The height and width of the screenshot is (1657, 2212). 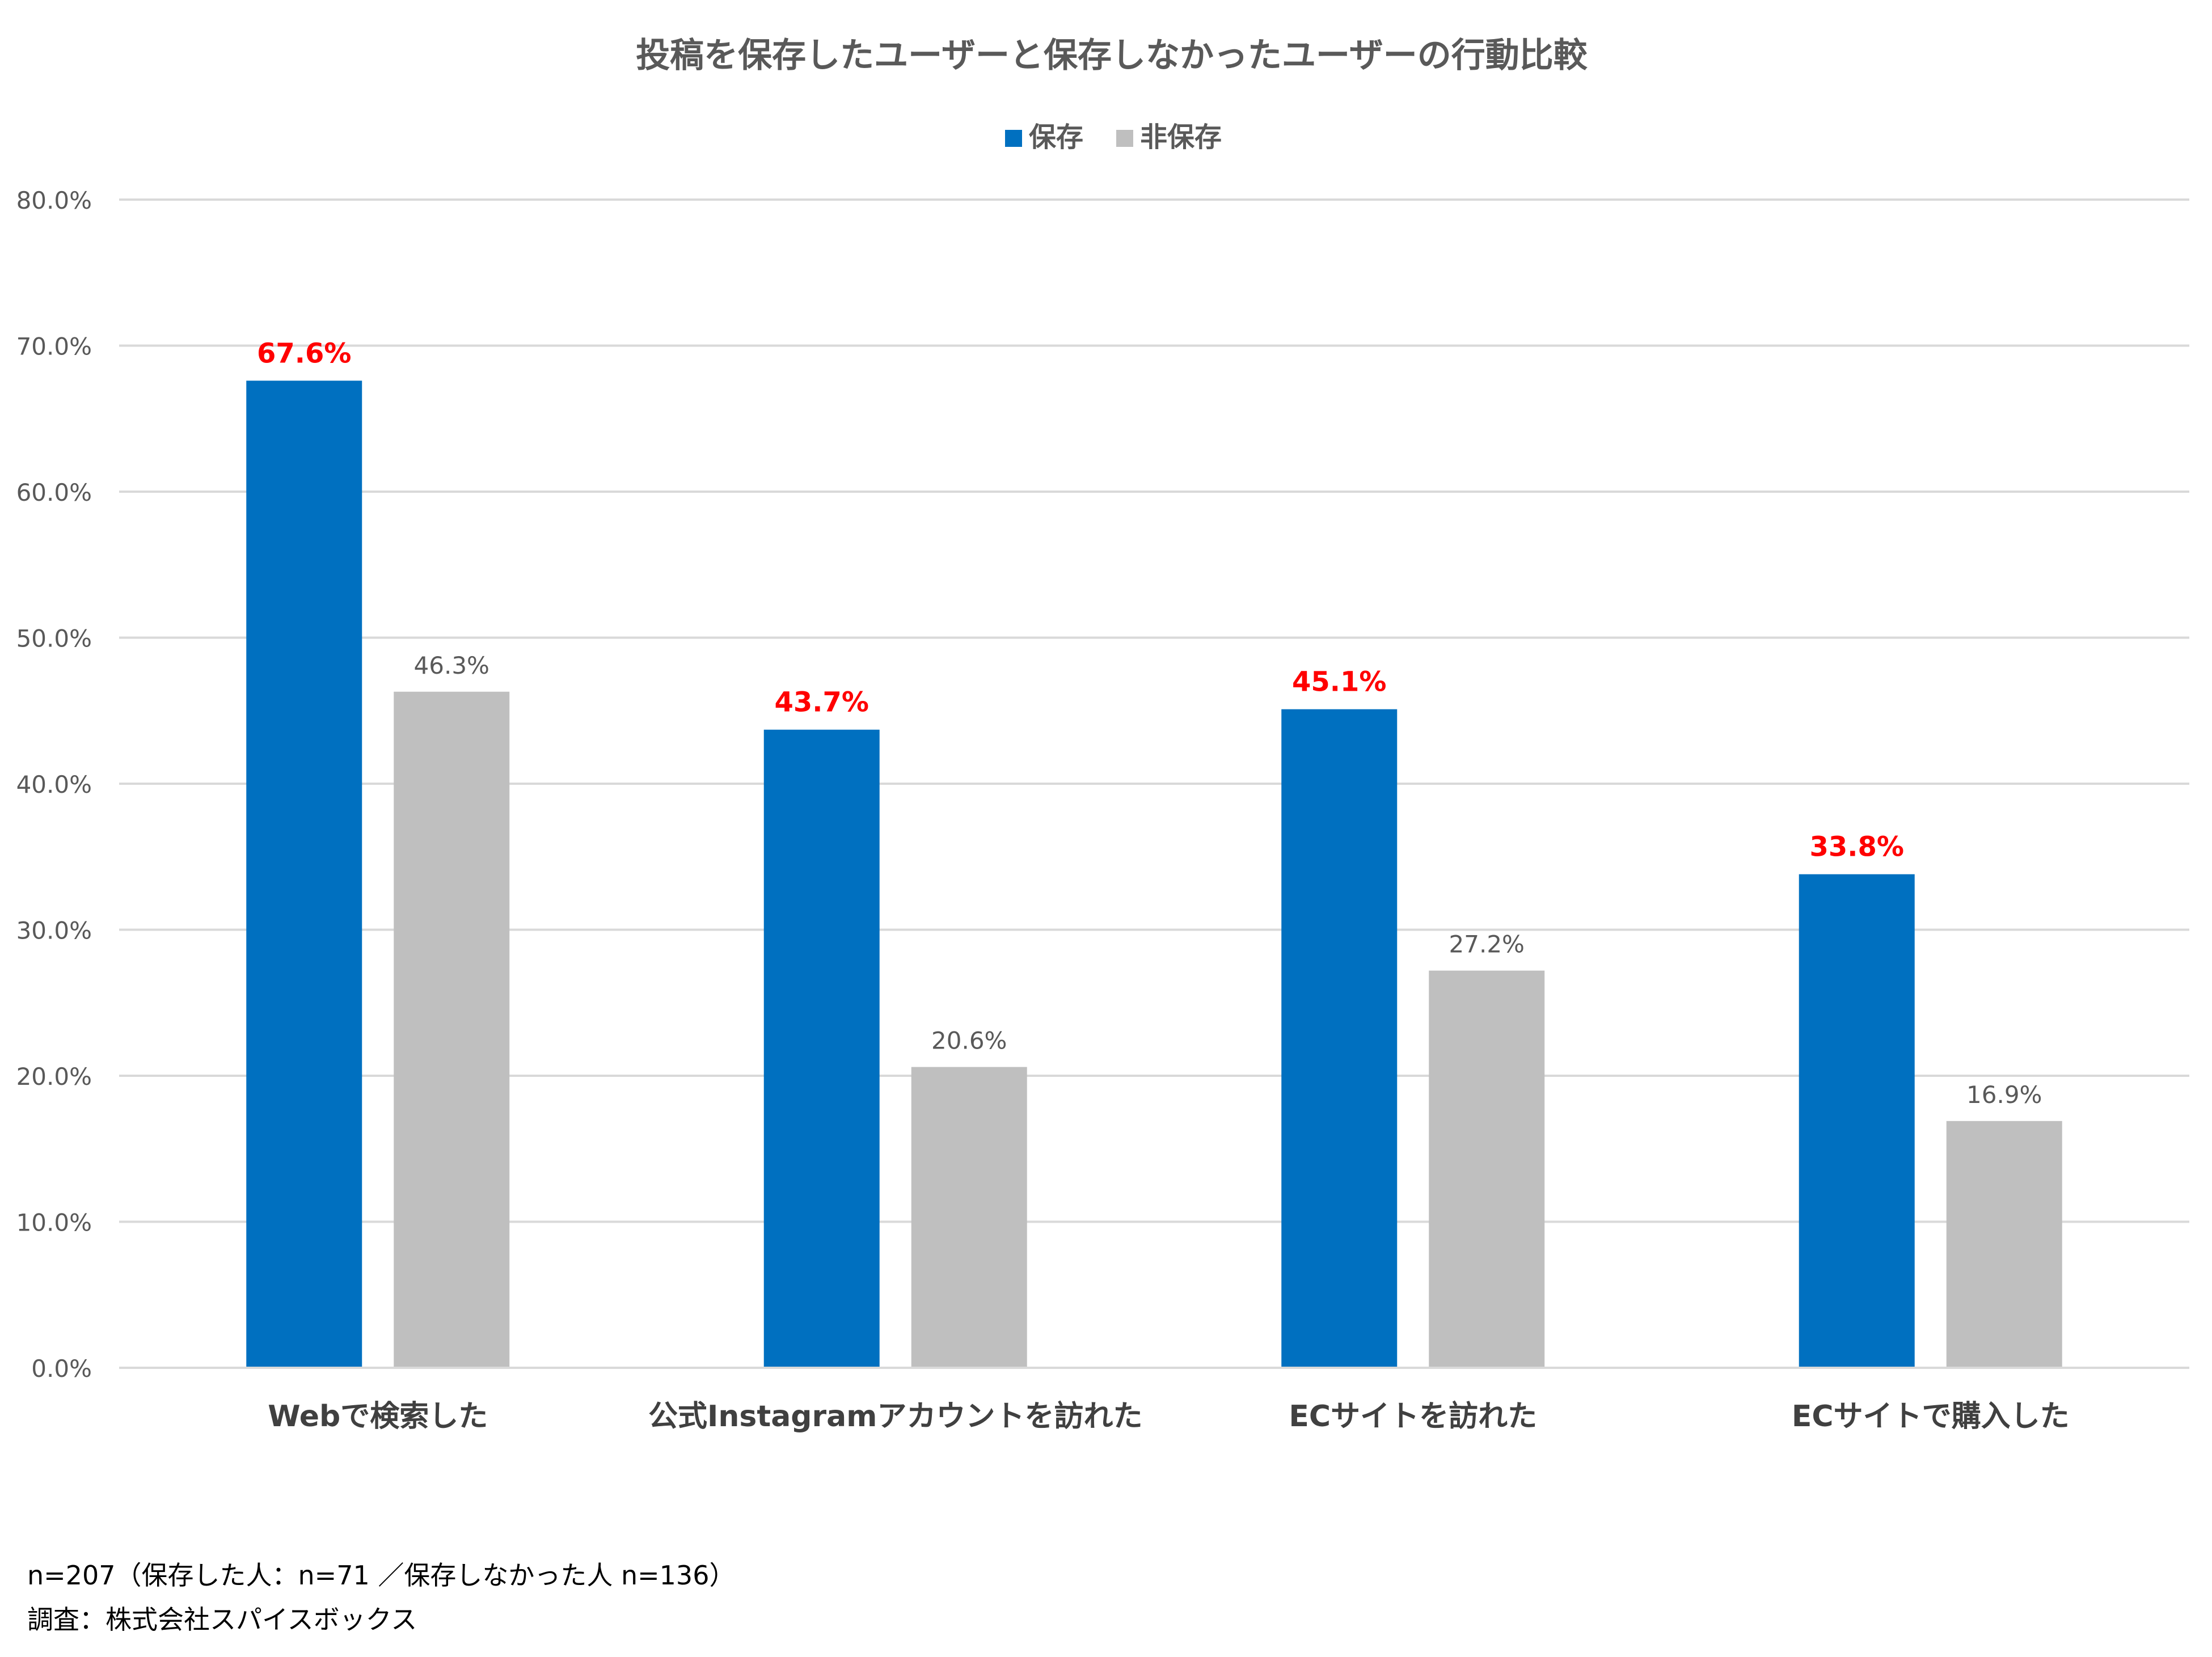 I want to click on x-category-label: Webで検索した, so click(x=378, y=1417).